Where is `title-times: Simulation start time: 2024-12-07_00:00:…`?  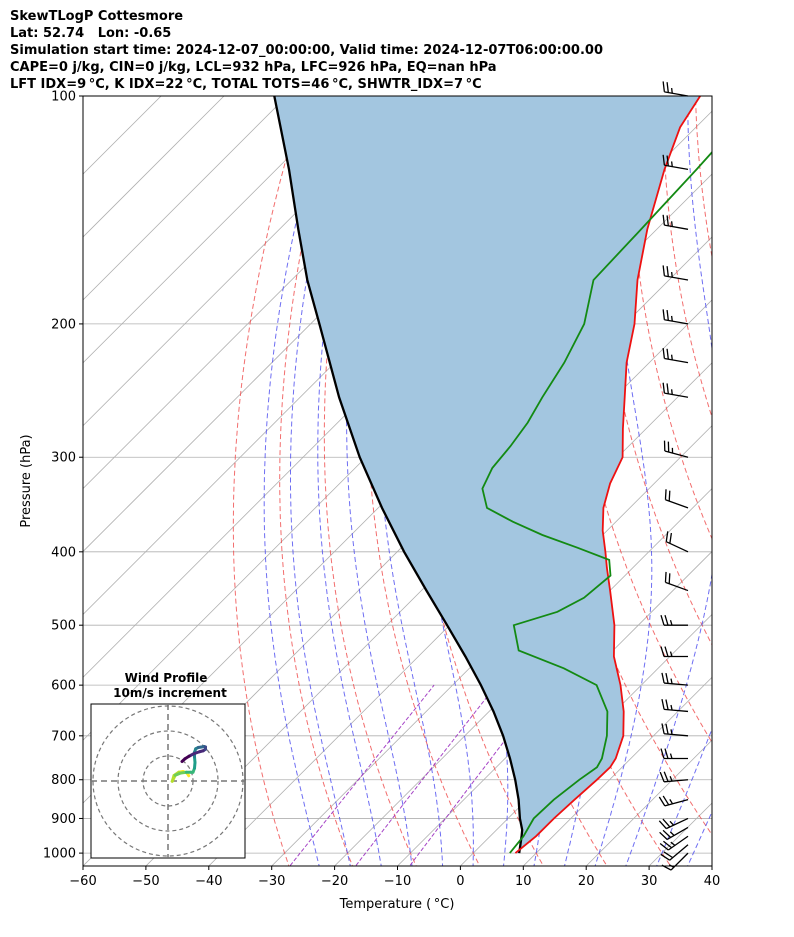 title-times: Simulation start time: 2024-12-07_00:00:… is located at coordinates (306, 50).